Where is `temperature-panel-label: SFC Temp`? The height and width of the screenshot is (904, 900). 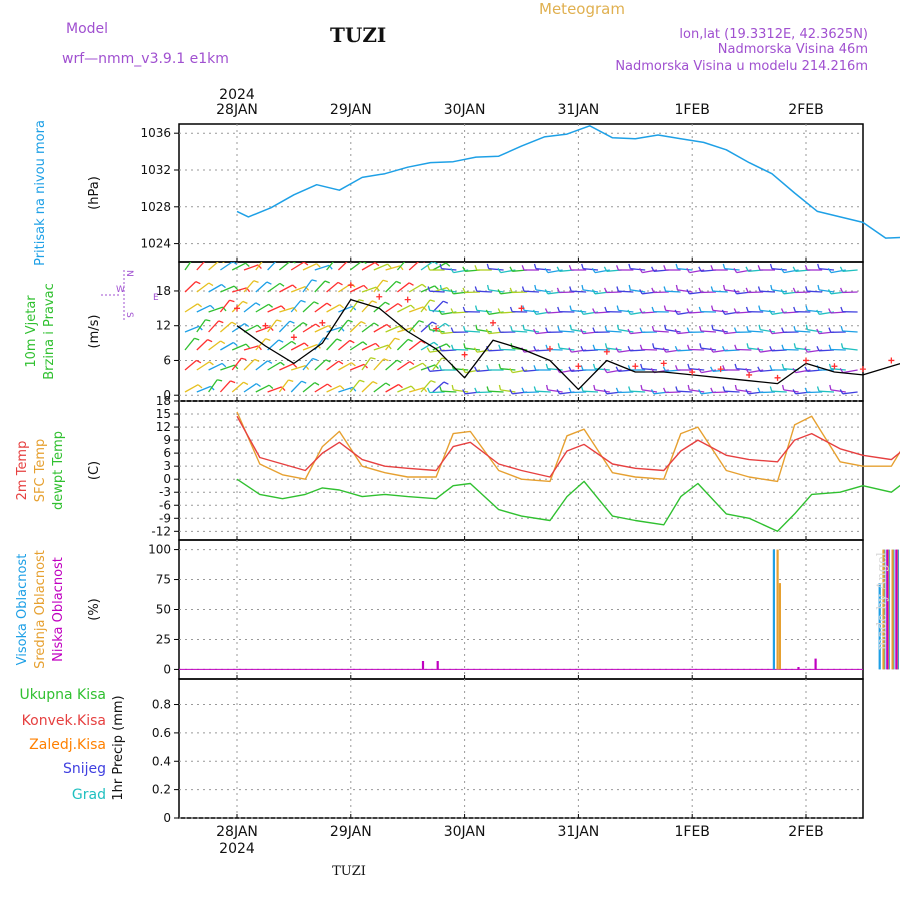 temperature-panel-label: SFC Temp is located at coordinates (40, 471).